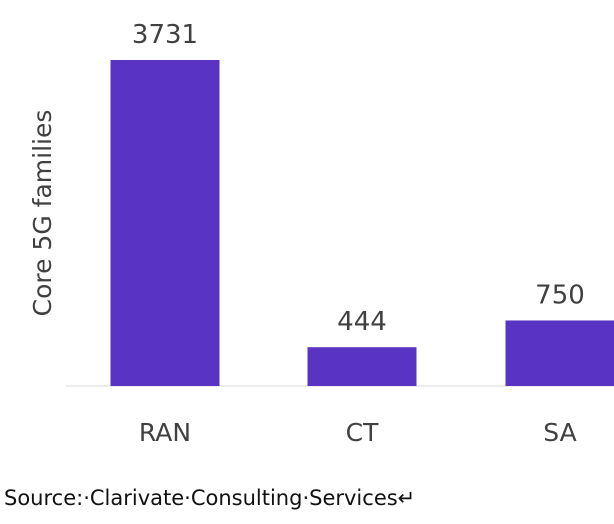  I want to click on bar-sa, so click(559, 353).